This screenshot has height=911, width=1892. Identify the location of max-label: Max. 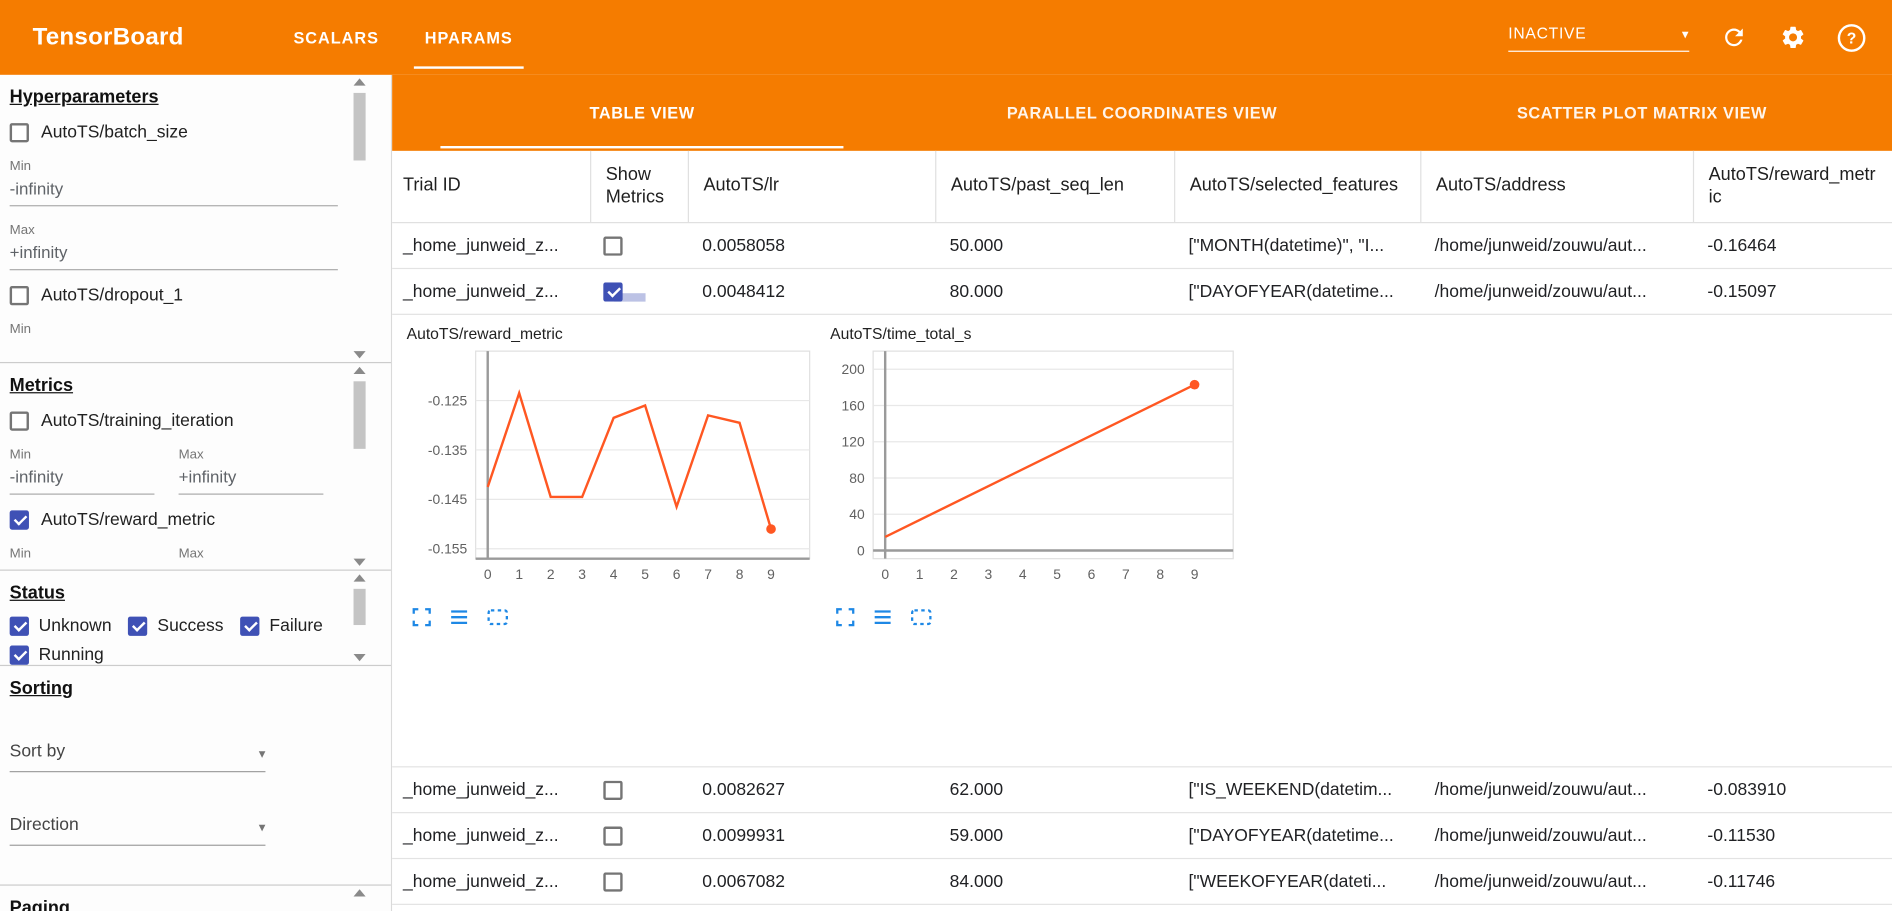
(191, 554).